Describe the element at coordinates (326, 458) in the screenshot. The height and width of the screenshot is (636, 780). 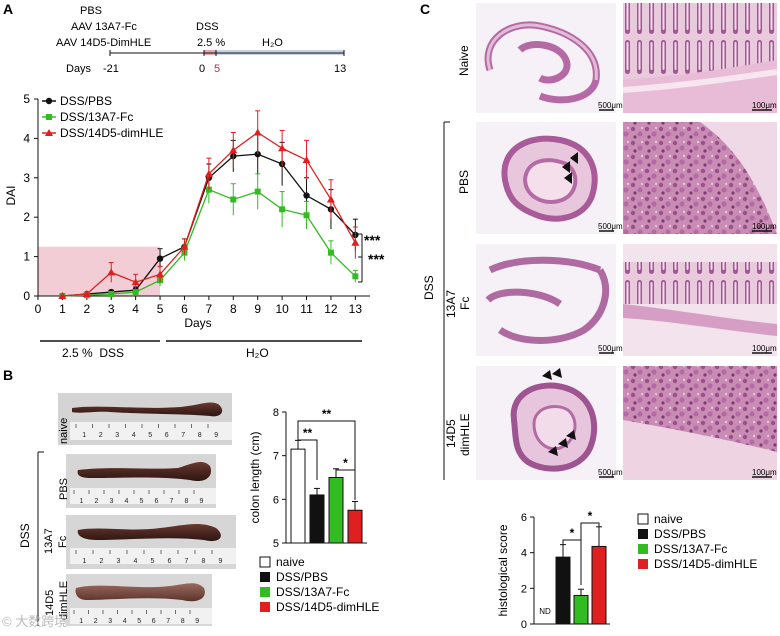
I see `colon-sig-naive-dim-bracket` at that location.